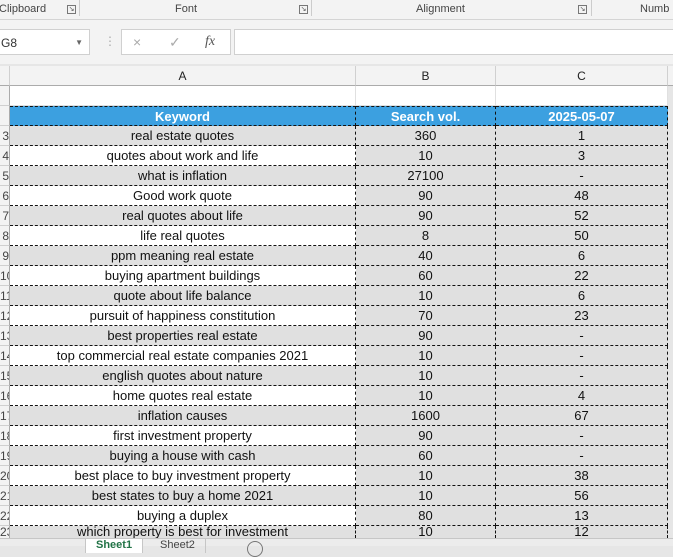 The width and height of the screenshot is (673, 557). What do you see at coordinates (110, 41) in the screenshot?
I see `drag-handle-icon: ⋮` at bounding box center [110, 41].